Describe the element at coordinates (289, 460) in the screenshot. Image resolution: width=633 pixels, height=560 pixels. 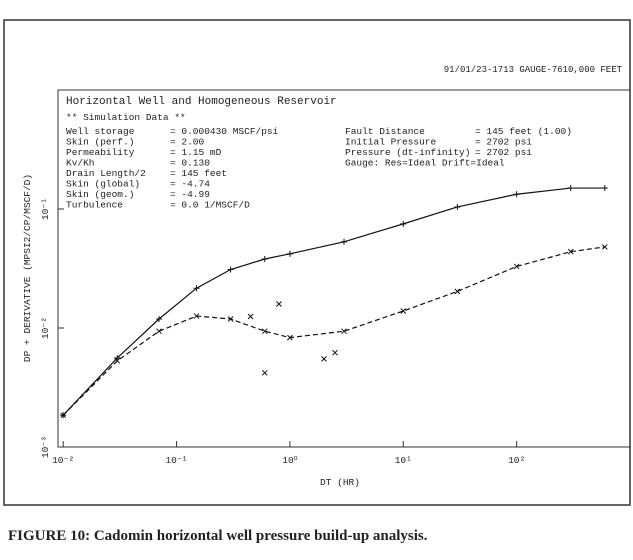
I see `x-tick-label: 10⁰` at that location.